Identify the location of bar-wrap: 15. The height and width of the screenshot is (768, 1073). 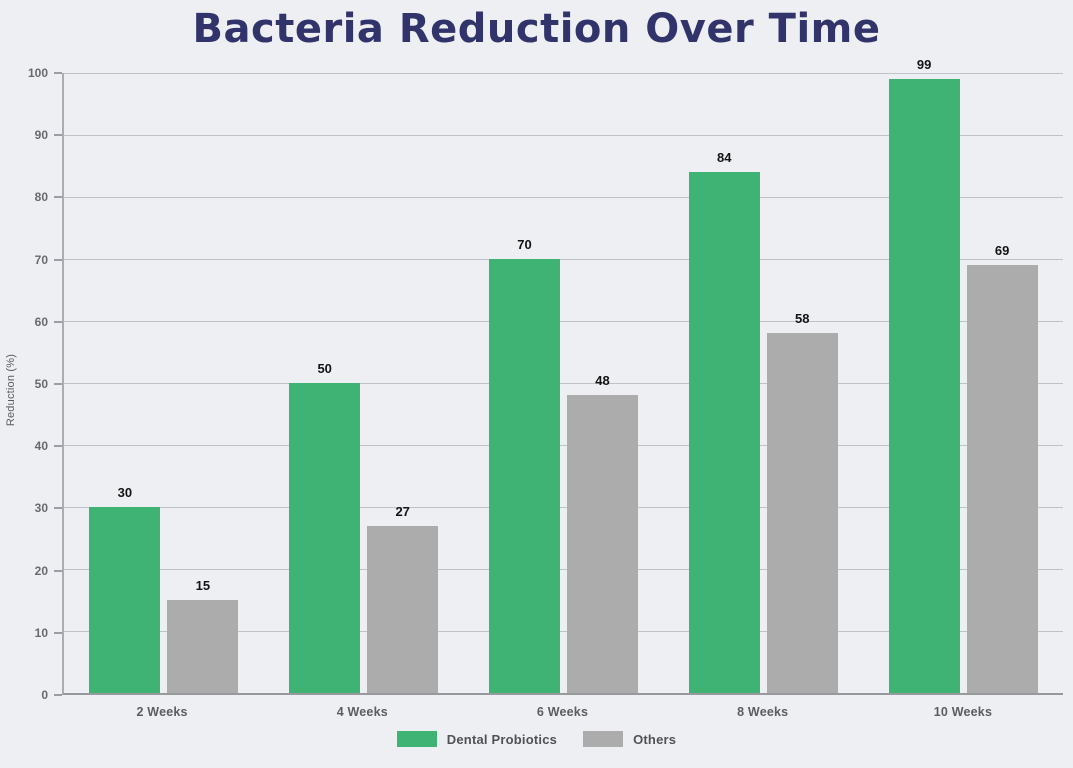
(203, 383).